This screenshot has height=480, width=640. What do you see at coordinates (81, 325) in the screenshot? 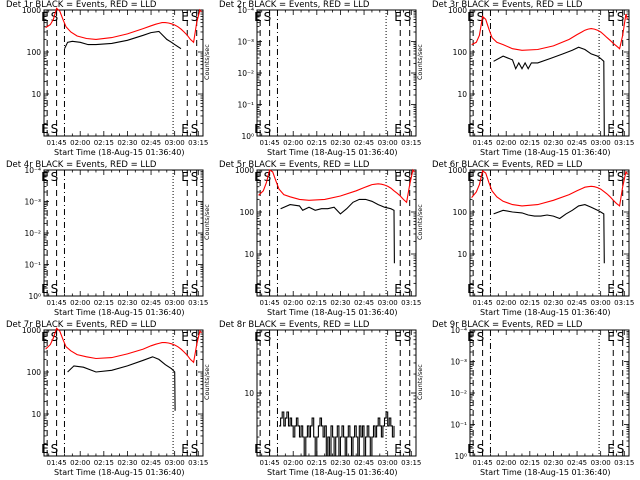
I see `panel-title: Det 7r BLACK = Events, RED = LLD` at bounding box center [81, 325].